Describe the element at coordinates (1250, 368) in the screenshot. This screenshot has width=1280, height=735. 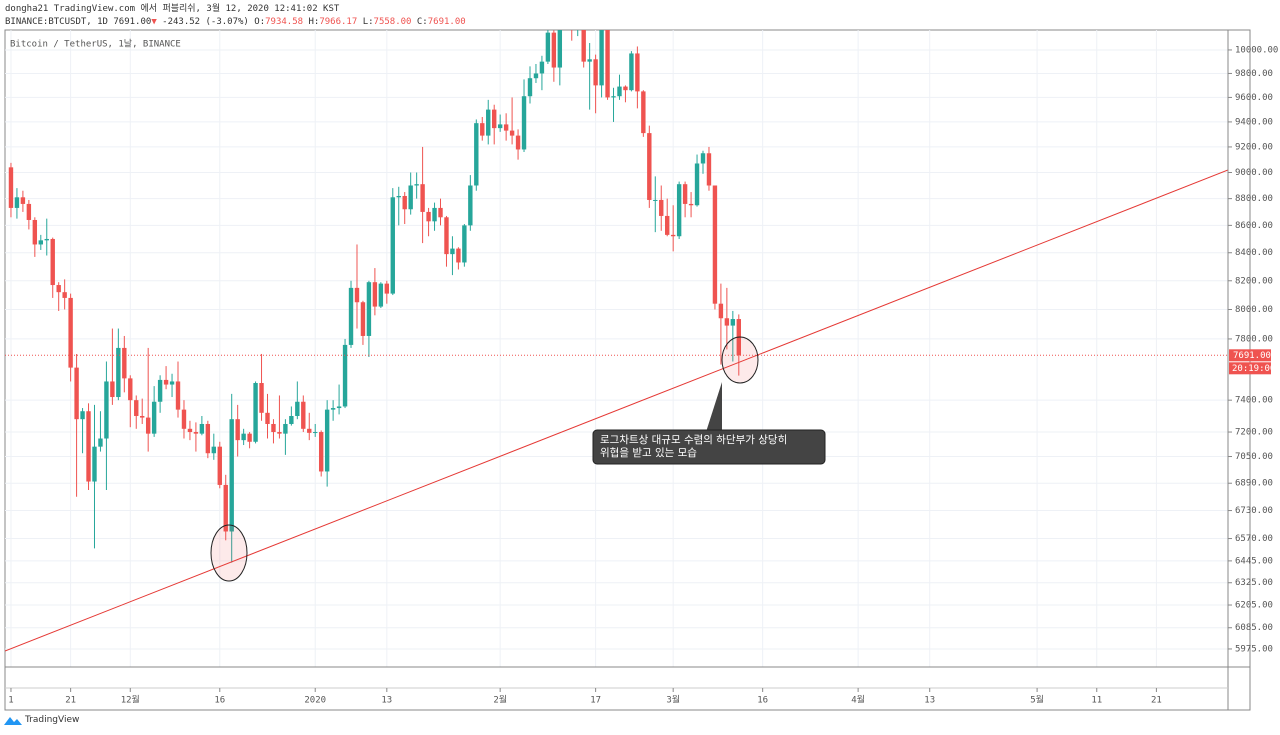
I see `countdown-tag` at that location.